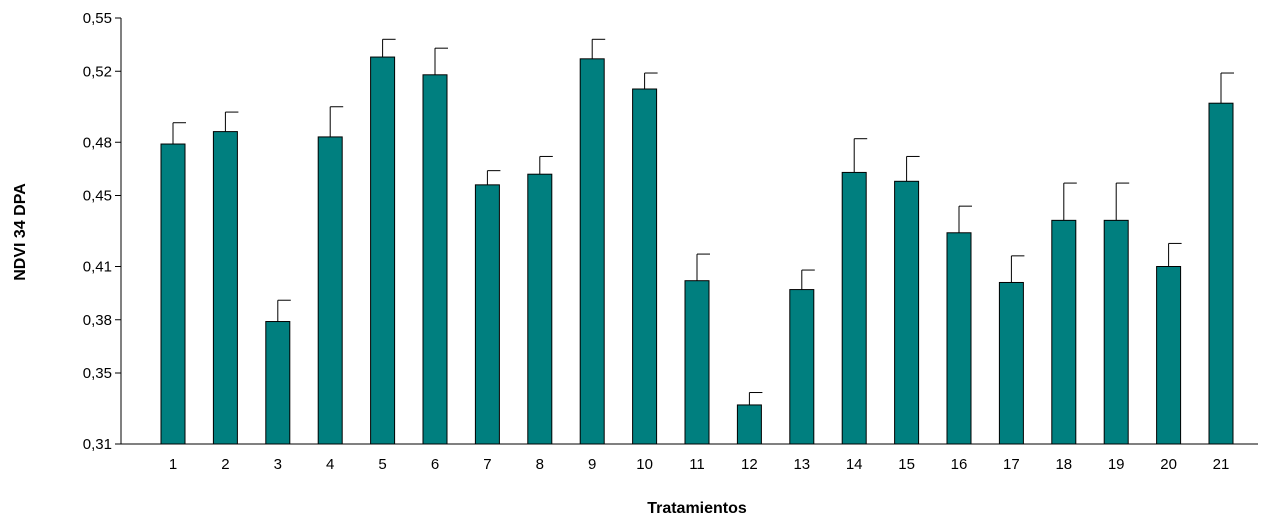 Image resolution: width=1269 pixels, height=523 pixels. What do you see at coordinates (487, 464) in the screenshot?
I see `x-tick-label: 7` at bounding box center [487, 464].